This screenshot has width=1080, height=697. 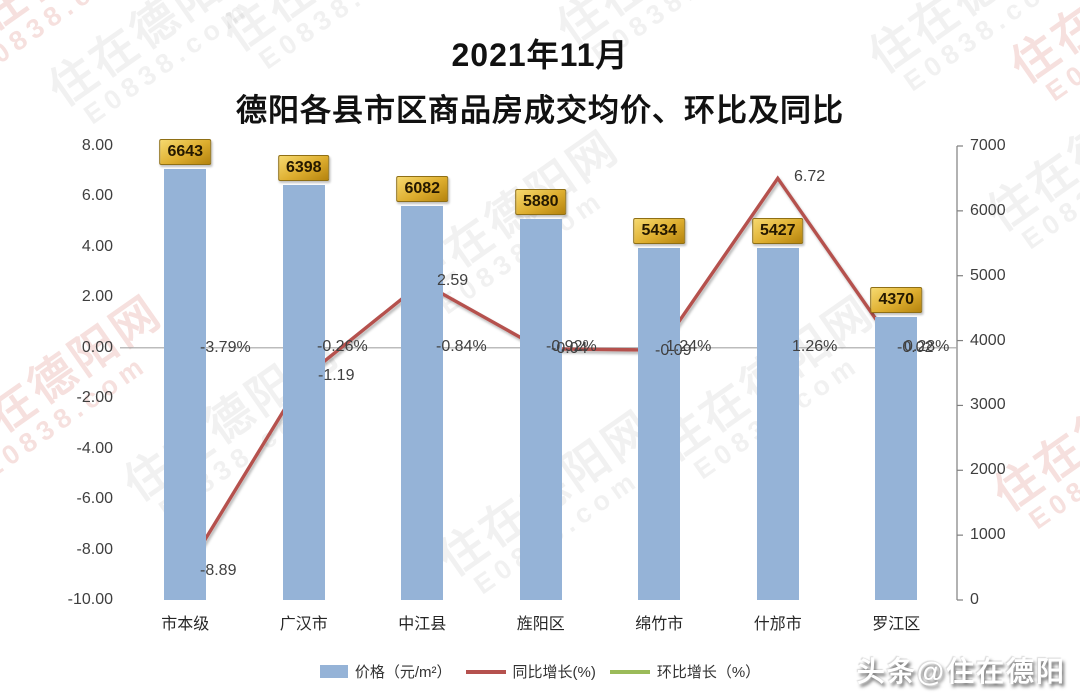 I want to click on left-axis-tick-label: 6.00, so click(x=97, y=196).